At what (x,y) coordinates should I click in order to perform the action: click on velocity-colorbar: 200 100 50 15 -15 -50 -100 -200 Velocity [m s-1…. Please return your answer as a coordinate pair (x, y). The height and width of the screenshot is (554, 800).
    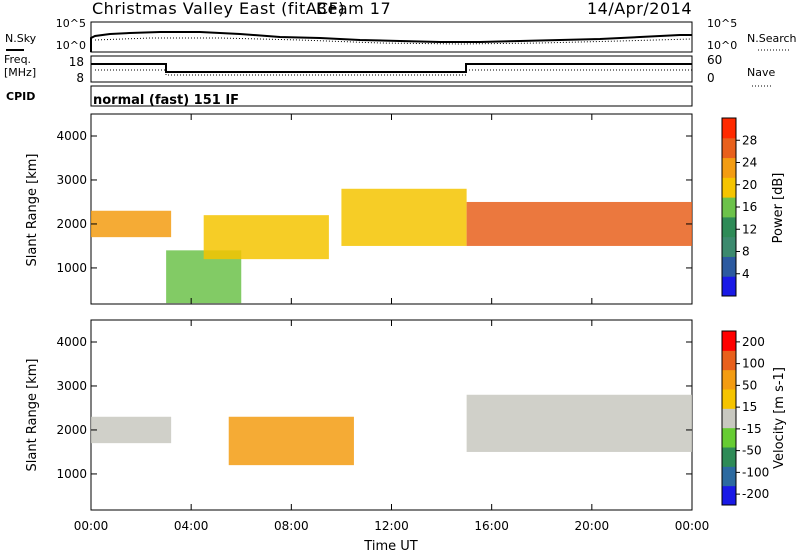
    Looking at the image, I should click on (754, 418).